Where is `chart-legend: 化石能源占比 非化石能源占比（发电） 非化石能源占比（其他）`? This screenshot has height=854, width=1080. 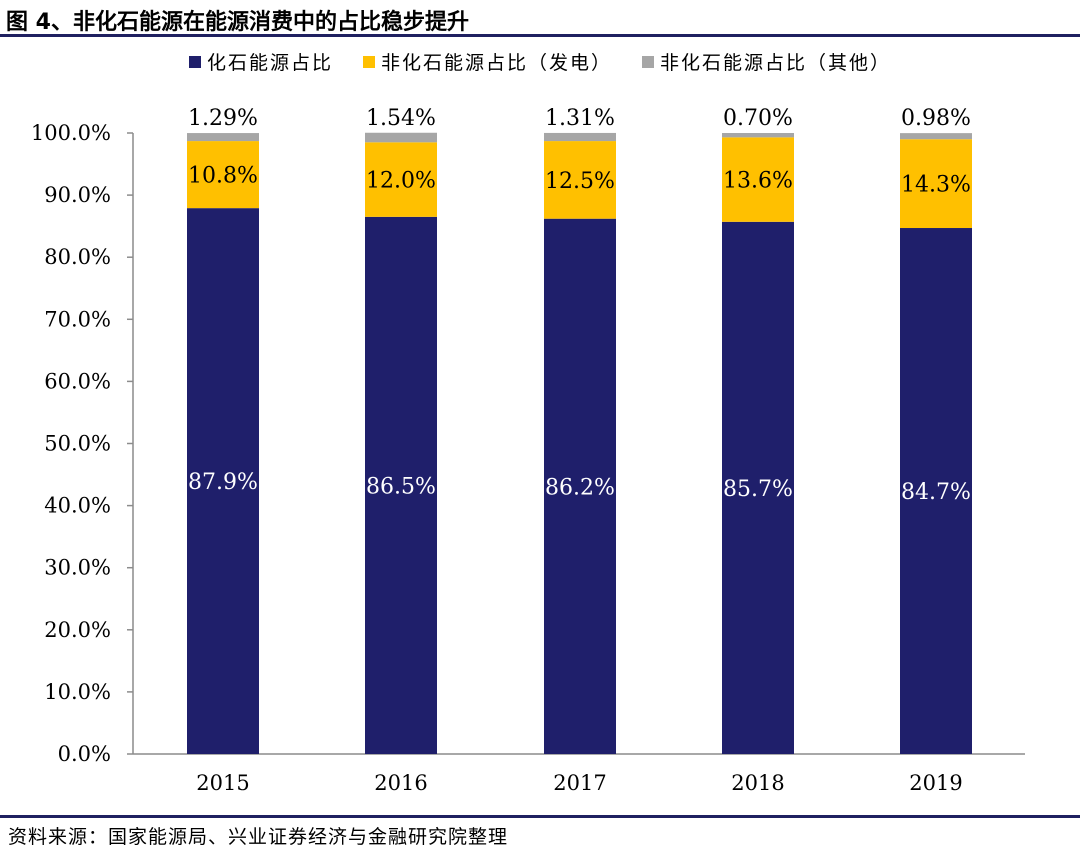 chart-legend: 化石能源占比 非化石能源占比（发电） 非化石能源占比（其他） is located at coordinates (540, 61).